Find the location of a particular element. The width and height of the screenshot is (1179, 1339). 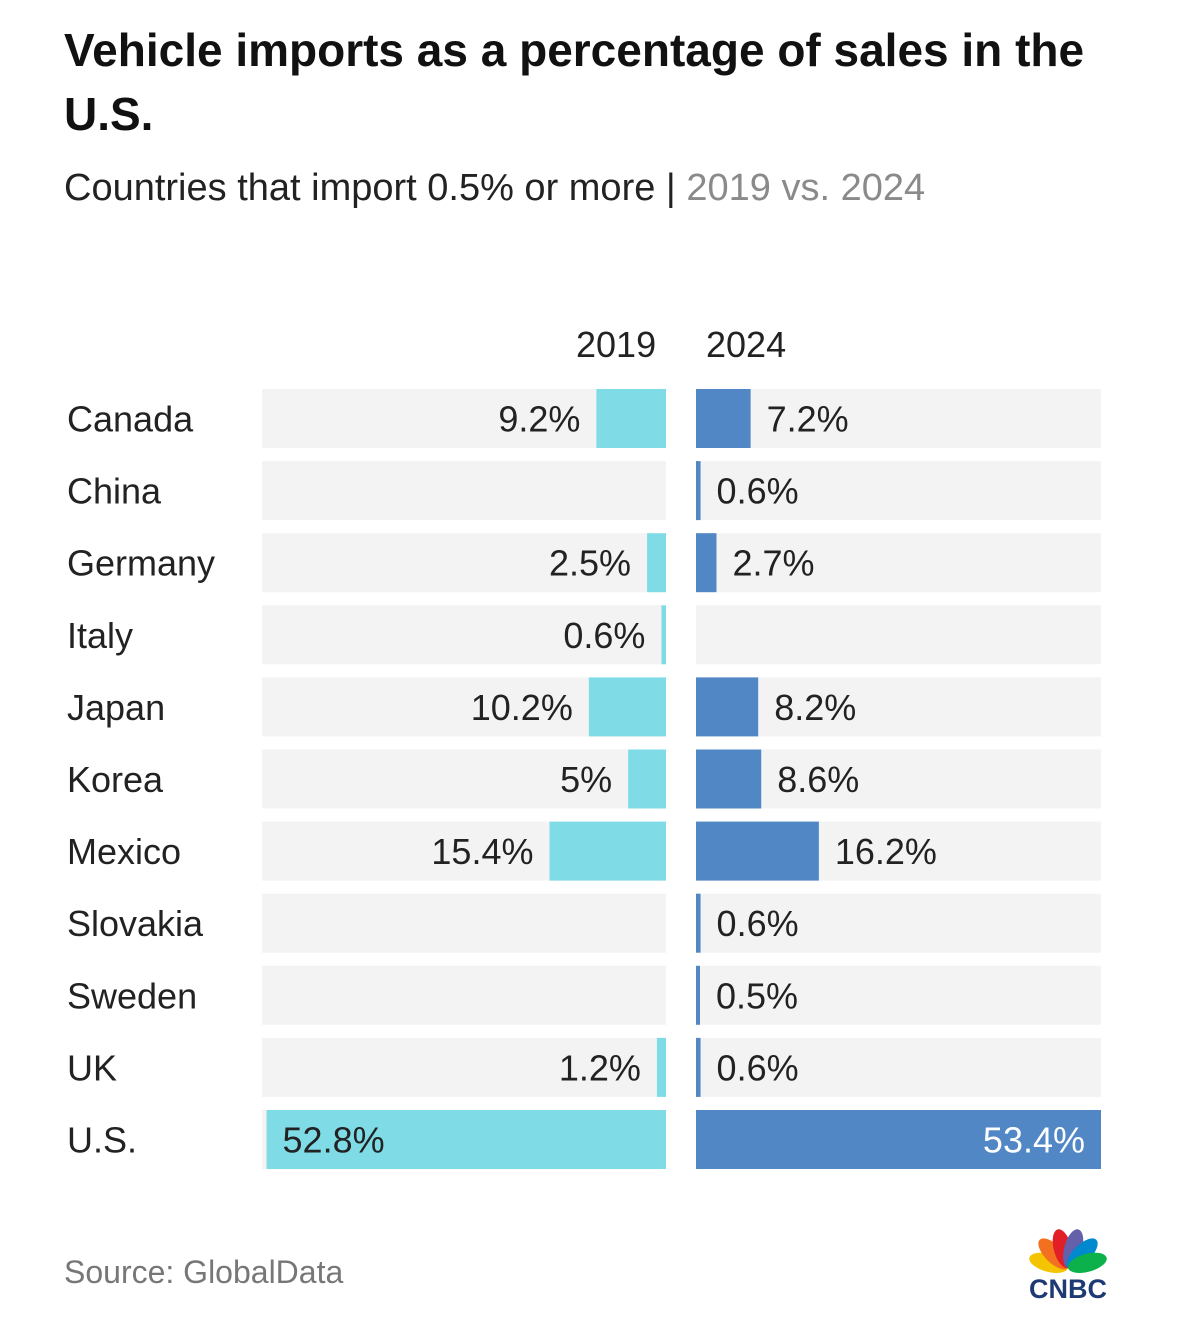

track-2019-uk is located at coordinates (464, 1067).